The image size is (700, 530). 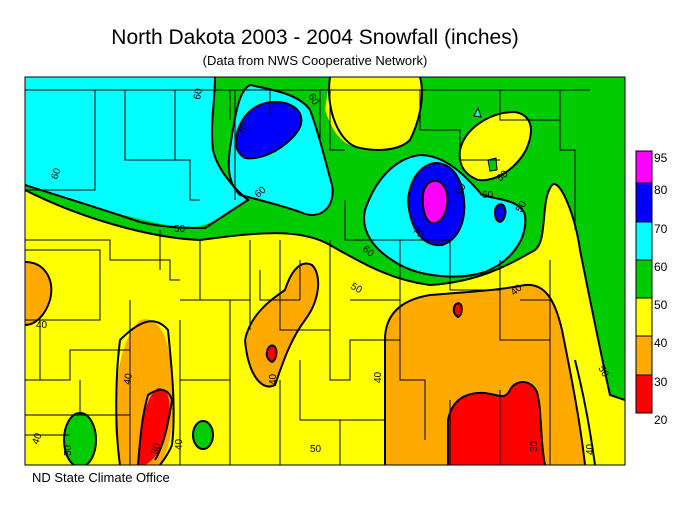 I want to click on legend-label-80: 80, so click(x=661, y=190).